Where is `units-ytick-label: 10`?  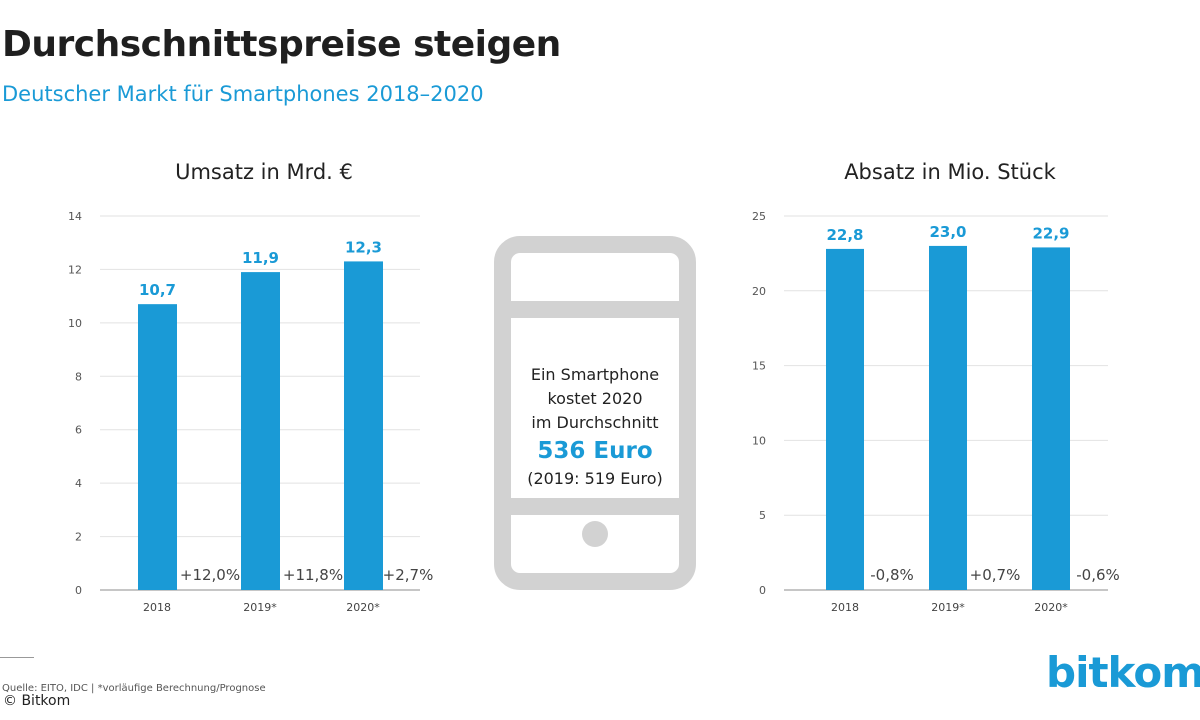
units-ytick-label: 10 is located at coordinates (759, 440).